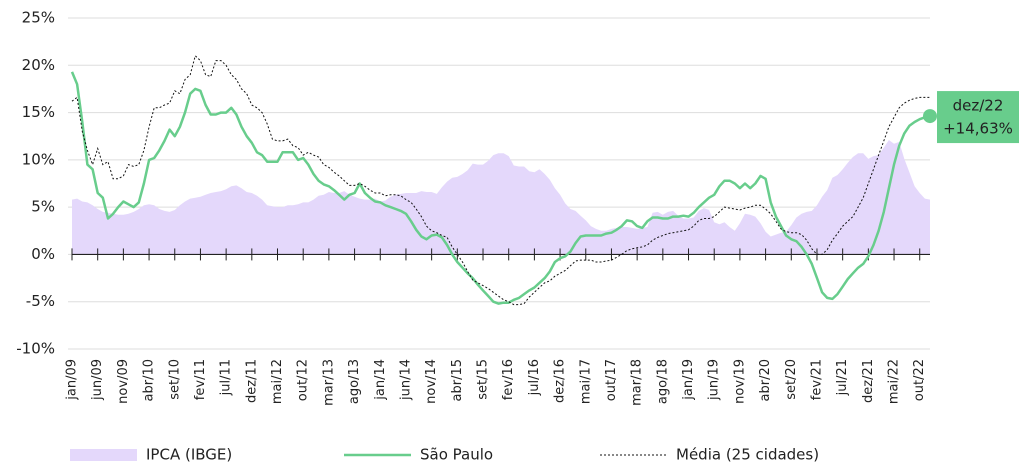  What do you see at coordinates (226, 377) in the screenshot?
I see `x-tick-label: jul/11` at bounding box center [226, 377].